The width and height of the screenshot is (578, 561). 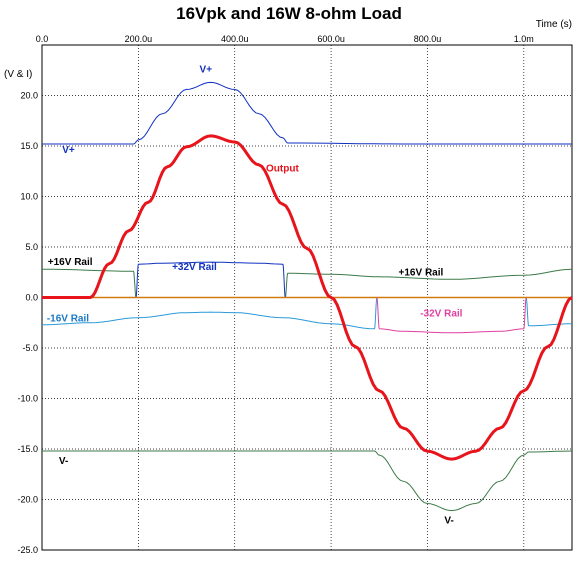 What do you see at coordinates (68, 319) in the screenshot?
I see `series-label: -16V Rail` at bounding box center [68, 319].